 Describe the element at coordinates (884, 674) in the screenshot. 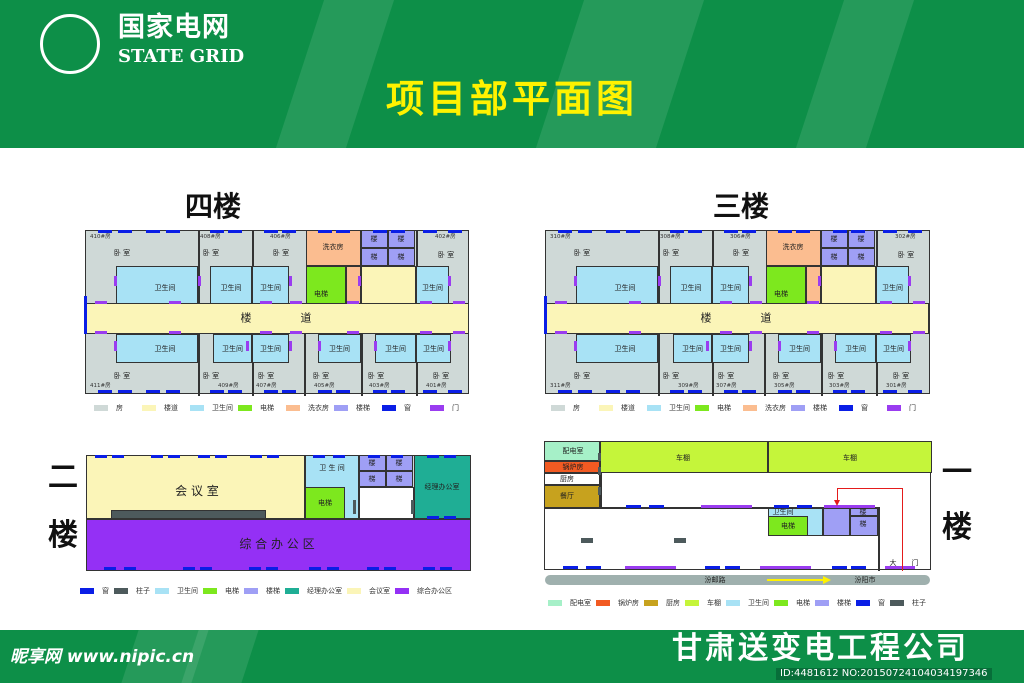

I see `image-id: ID:4481612 NO:20150724104034197346` at that location.